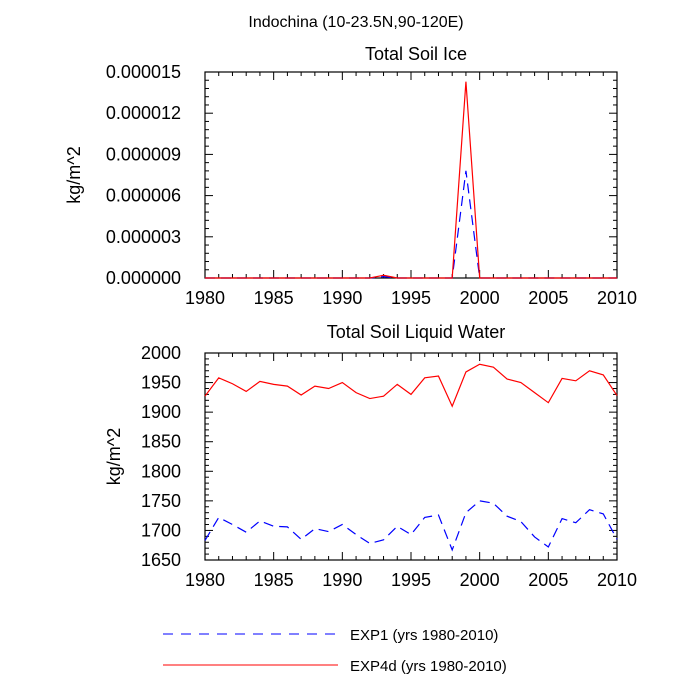  I want to click on panel-title: Total Soil Ice, so click(416, 54).